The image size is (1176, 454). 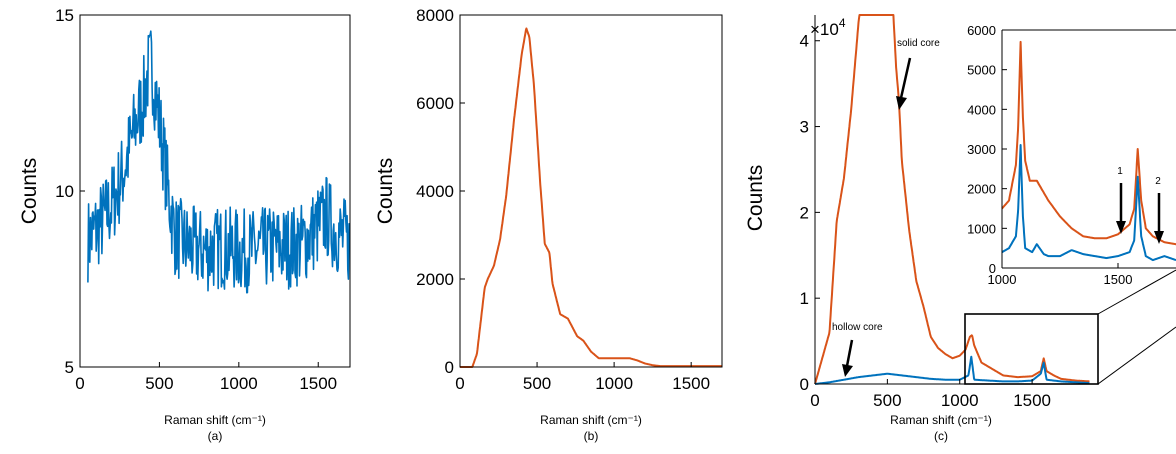 What do you see at coordinates (887, 400) in the screenshot?
I see `panel-c-xtick-label: 500` at bounding box center [887, 400].